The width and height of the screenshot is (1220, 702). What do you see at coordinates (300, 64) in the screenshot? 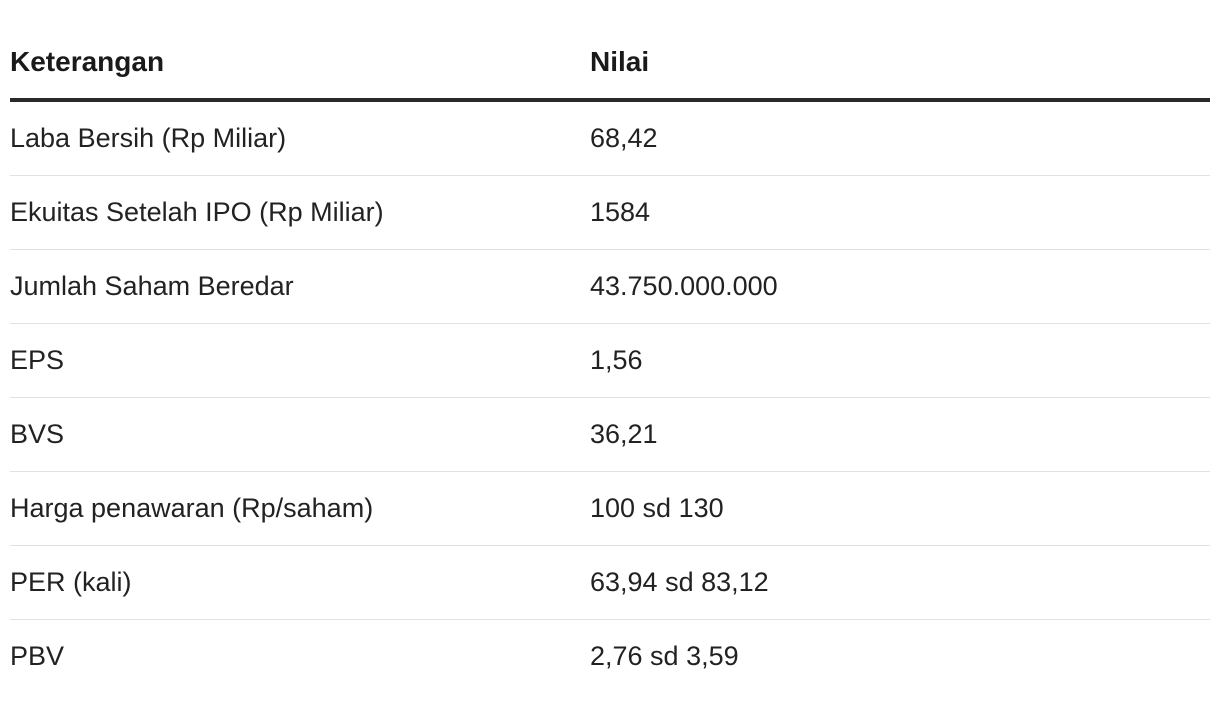
I see `column-header-keterangan: Keterangan` at bounding box center [300, 64].